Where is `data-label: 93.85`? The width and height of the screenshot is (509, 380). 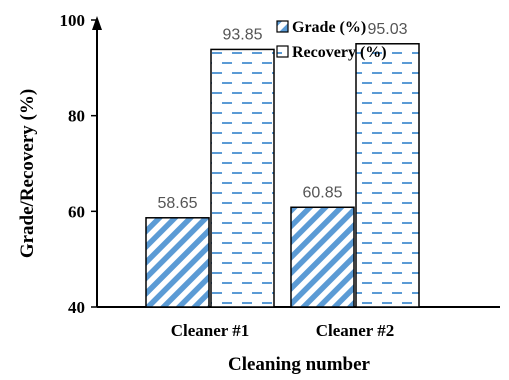
data-label: 93.85 is located at coordinates (242, 34).